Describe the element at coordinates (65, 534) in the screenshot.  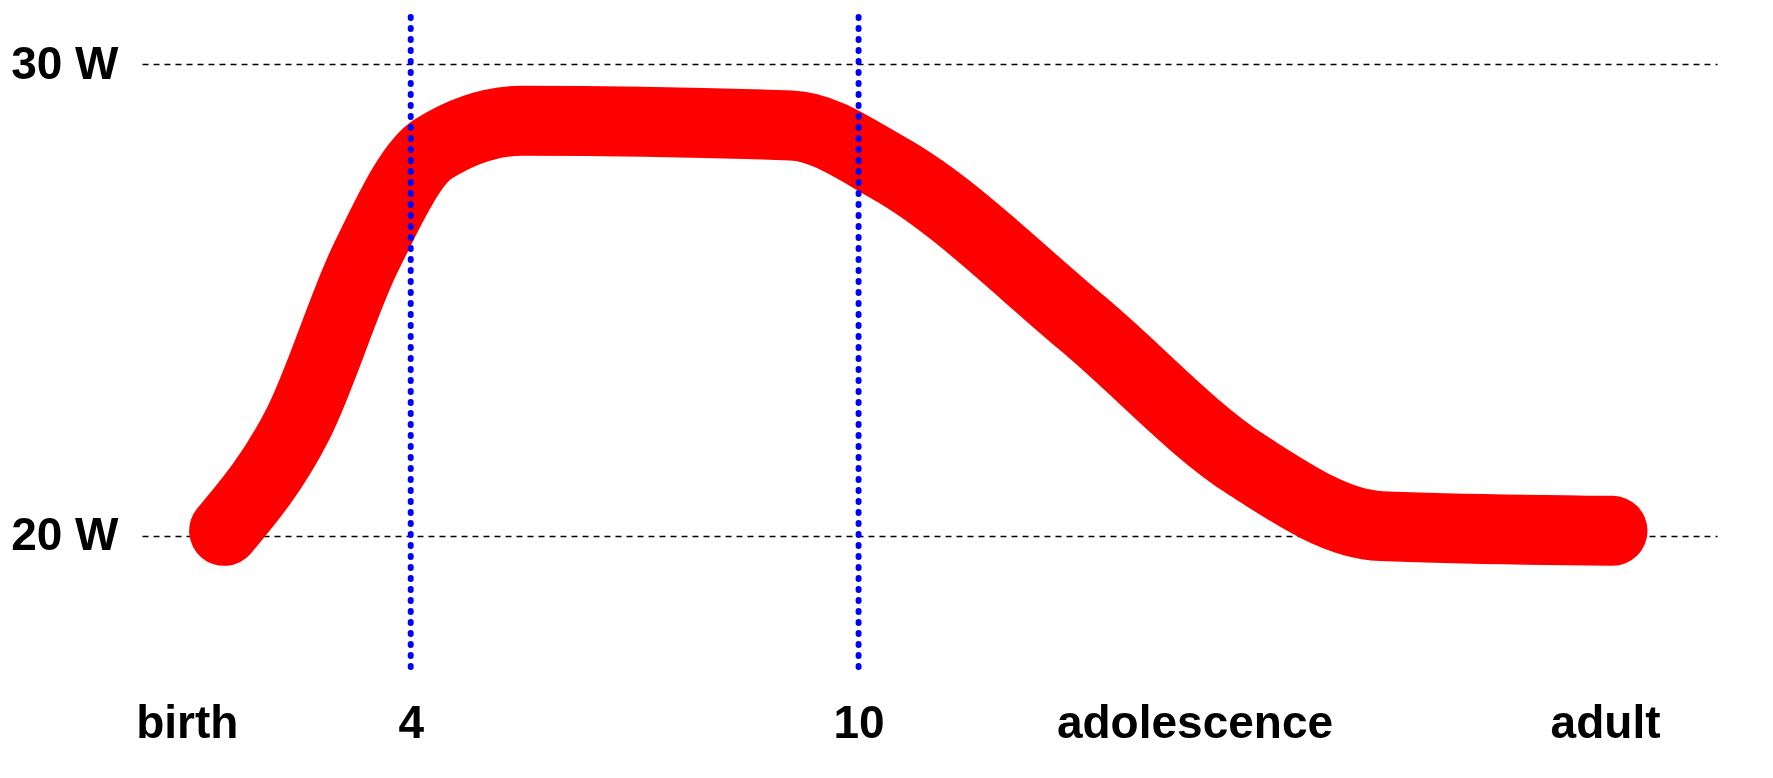
I see `y-tick-label: 20 W` at that location.